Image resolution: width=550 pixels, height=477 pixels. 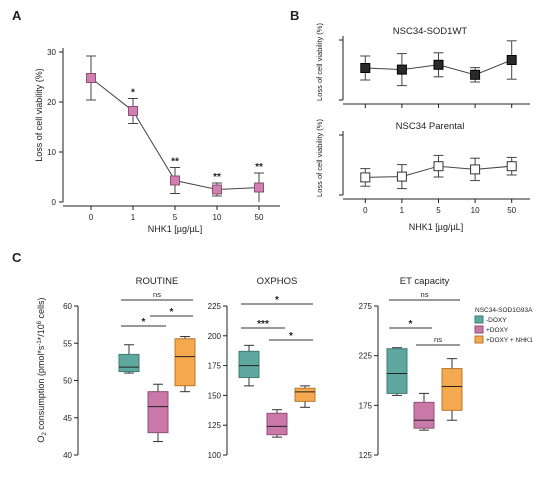 I want to click on panel-a-ytick-label: 0, so click(x=54, y=202).